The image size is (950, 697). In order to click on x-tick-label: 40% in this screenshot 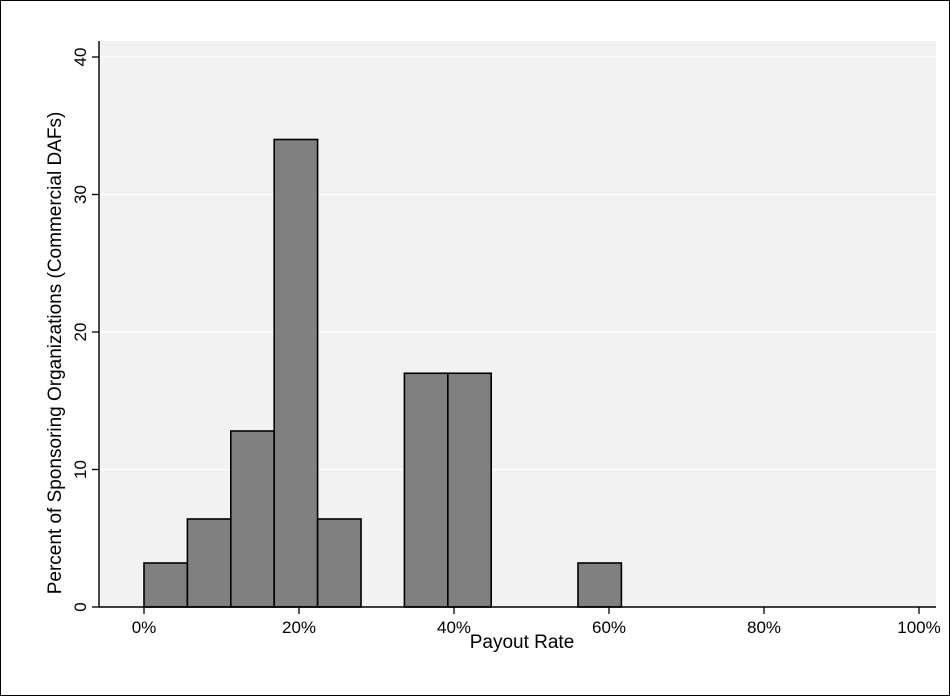, I will do `click(454, 627)`.